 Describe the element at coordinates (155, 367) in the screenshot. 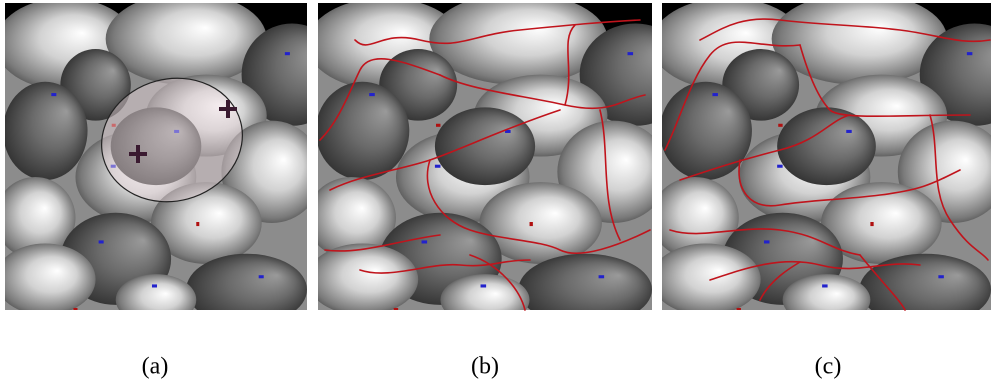

I see `caption: (a)` at that location.